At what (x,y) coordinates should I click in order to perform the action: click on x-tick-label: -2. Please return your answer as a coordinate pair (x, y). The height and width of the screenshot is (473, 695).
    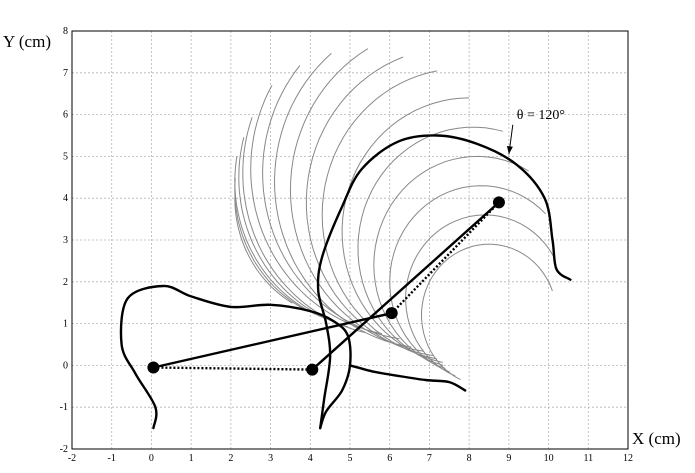
    Looking at the image, I should click on (72, 458).